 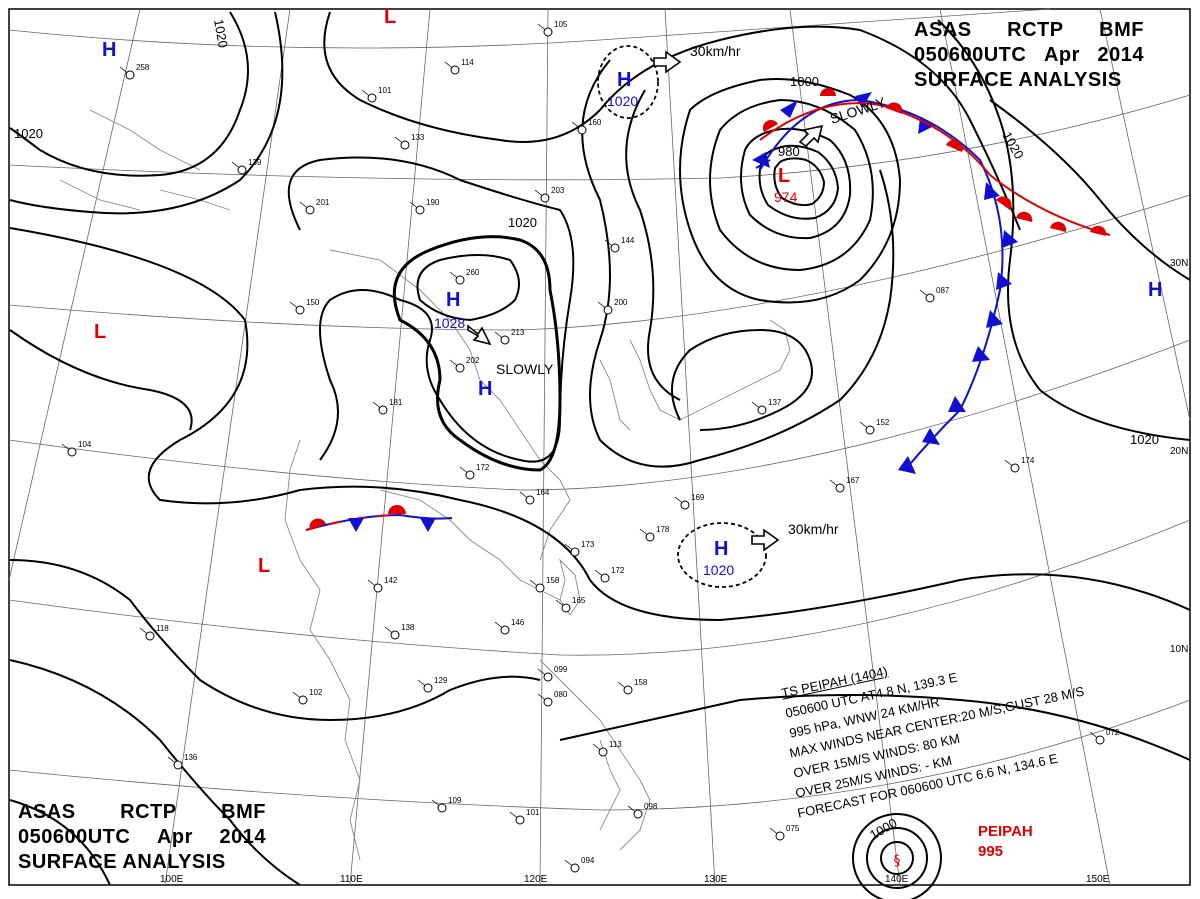 I want to click on station-plot: 172, so click(x=609, y=574).